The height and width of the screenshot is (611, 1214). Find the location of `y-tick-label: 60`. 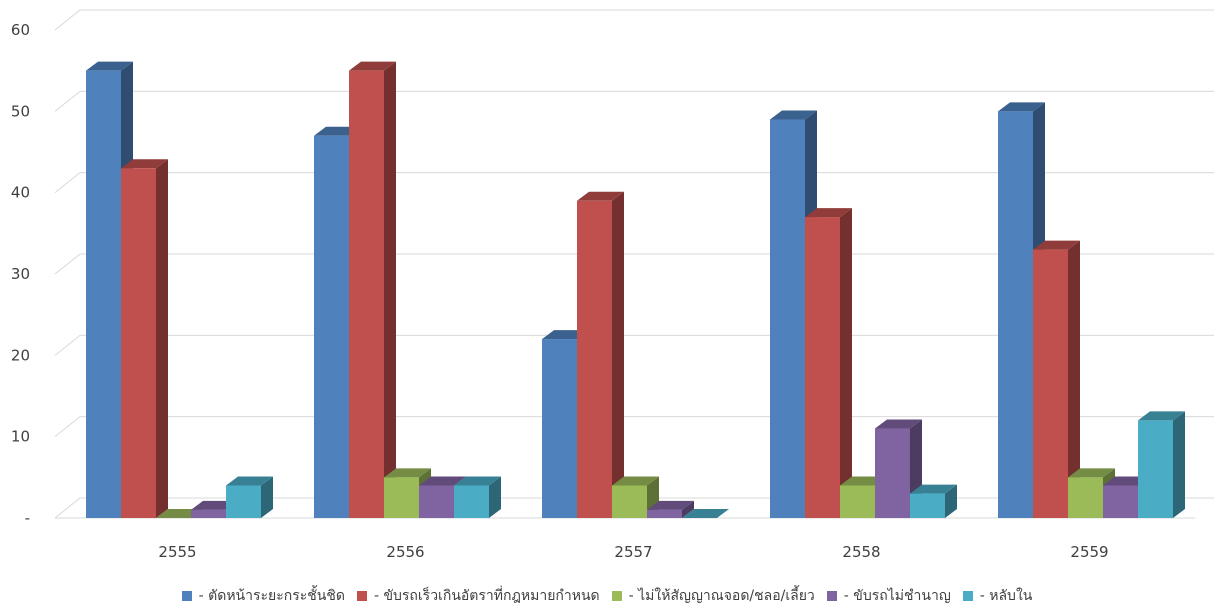

y-tick-label: 60 is located at coordinates (20, 30).